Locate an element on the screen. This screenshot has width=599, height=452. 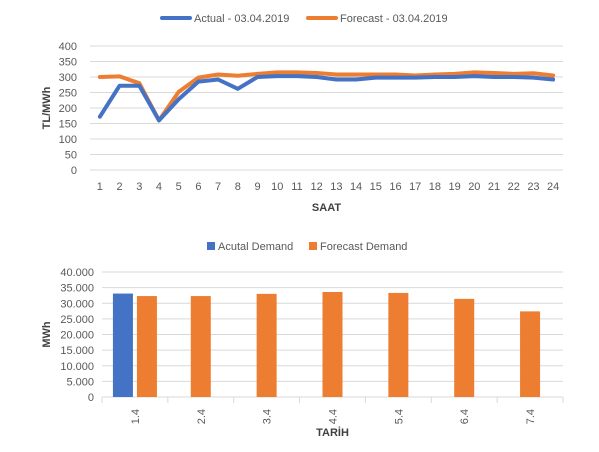
x-tick-label: 11 is located at coordinates (296, 187).